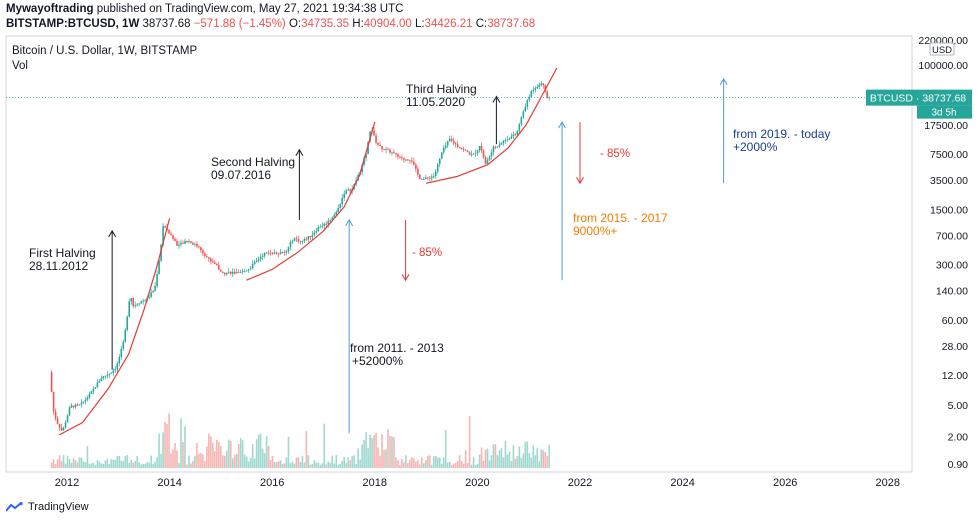  What do you see at coordinates (253, 162) in the screenshot?
I see `second-halving-label: Second Halving` at bounding box center [253, 162].